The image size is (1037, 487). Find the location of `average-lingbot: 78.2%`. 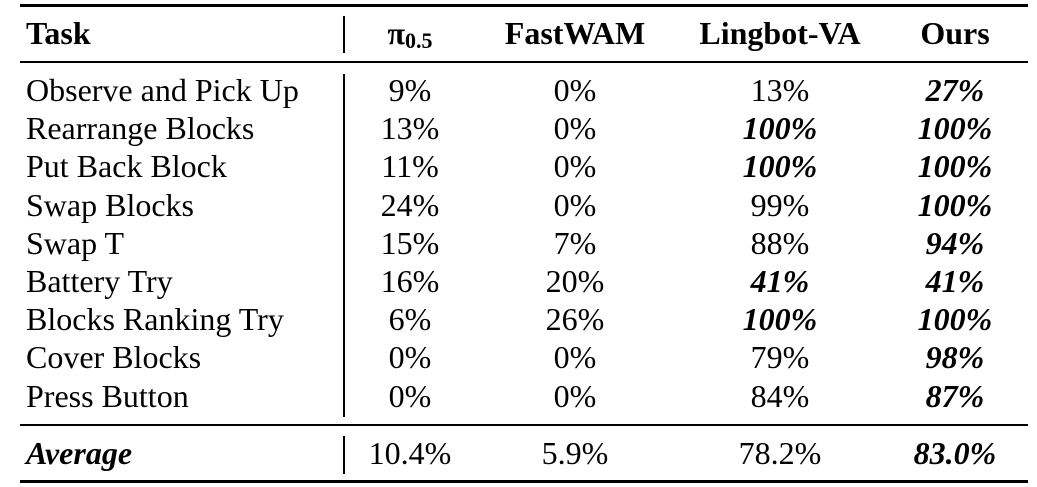

average-lingbot: 78.2% is located at coordinates (780, 453).